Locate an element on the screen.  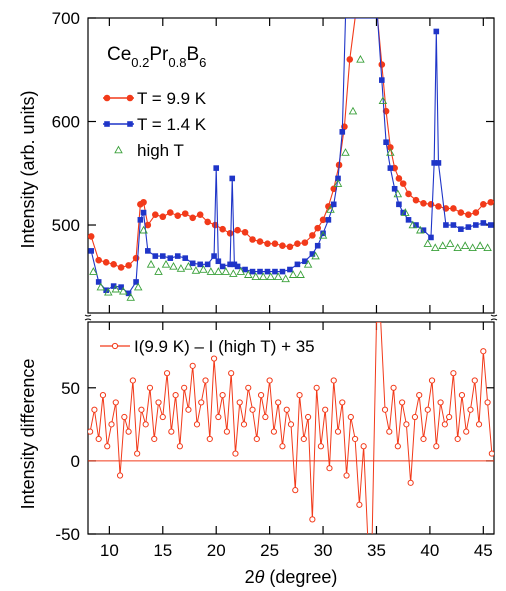
bottom-x-tick-label: 25 is located at coordinates (269, 550).